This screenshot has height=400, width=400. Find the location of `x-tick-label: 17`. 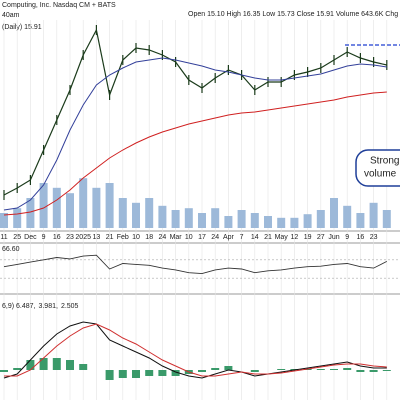

x-tick-label: 17 is located at coordinates (202, 237).